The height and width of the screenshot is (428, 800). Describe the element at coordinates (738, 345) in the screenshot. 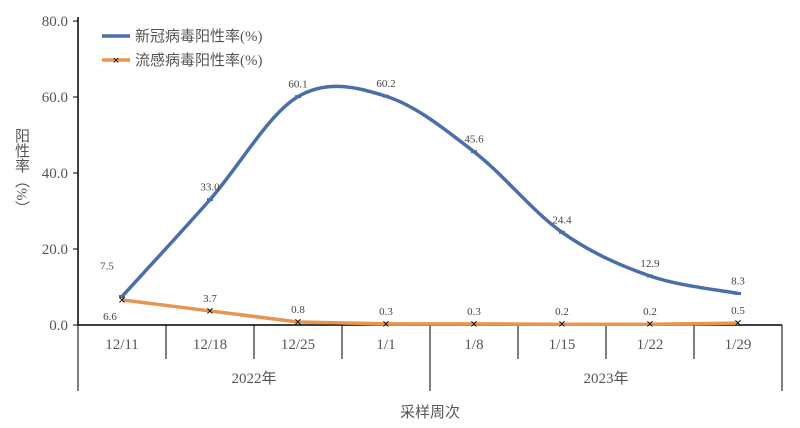

I see `x-tick-label: 1/29` at that location.